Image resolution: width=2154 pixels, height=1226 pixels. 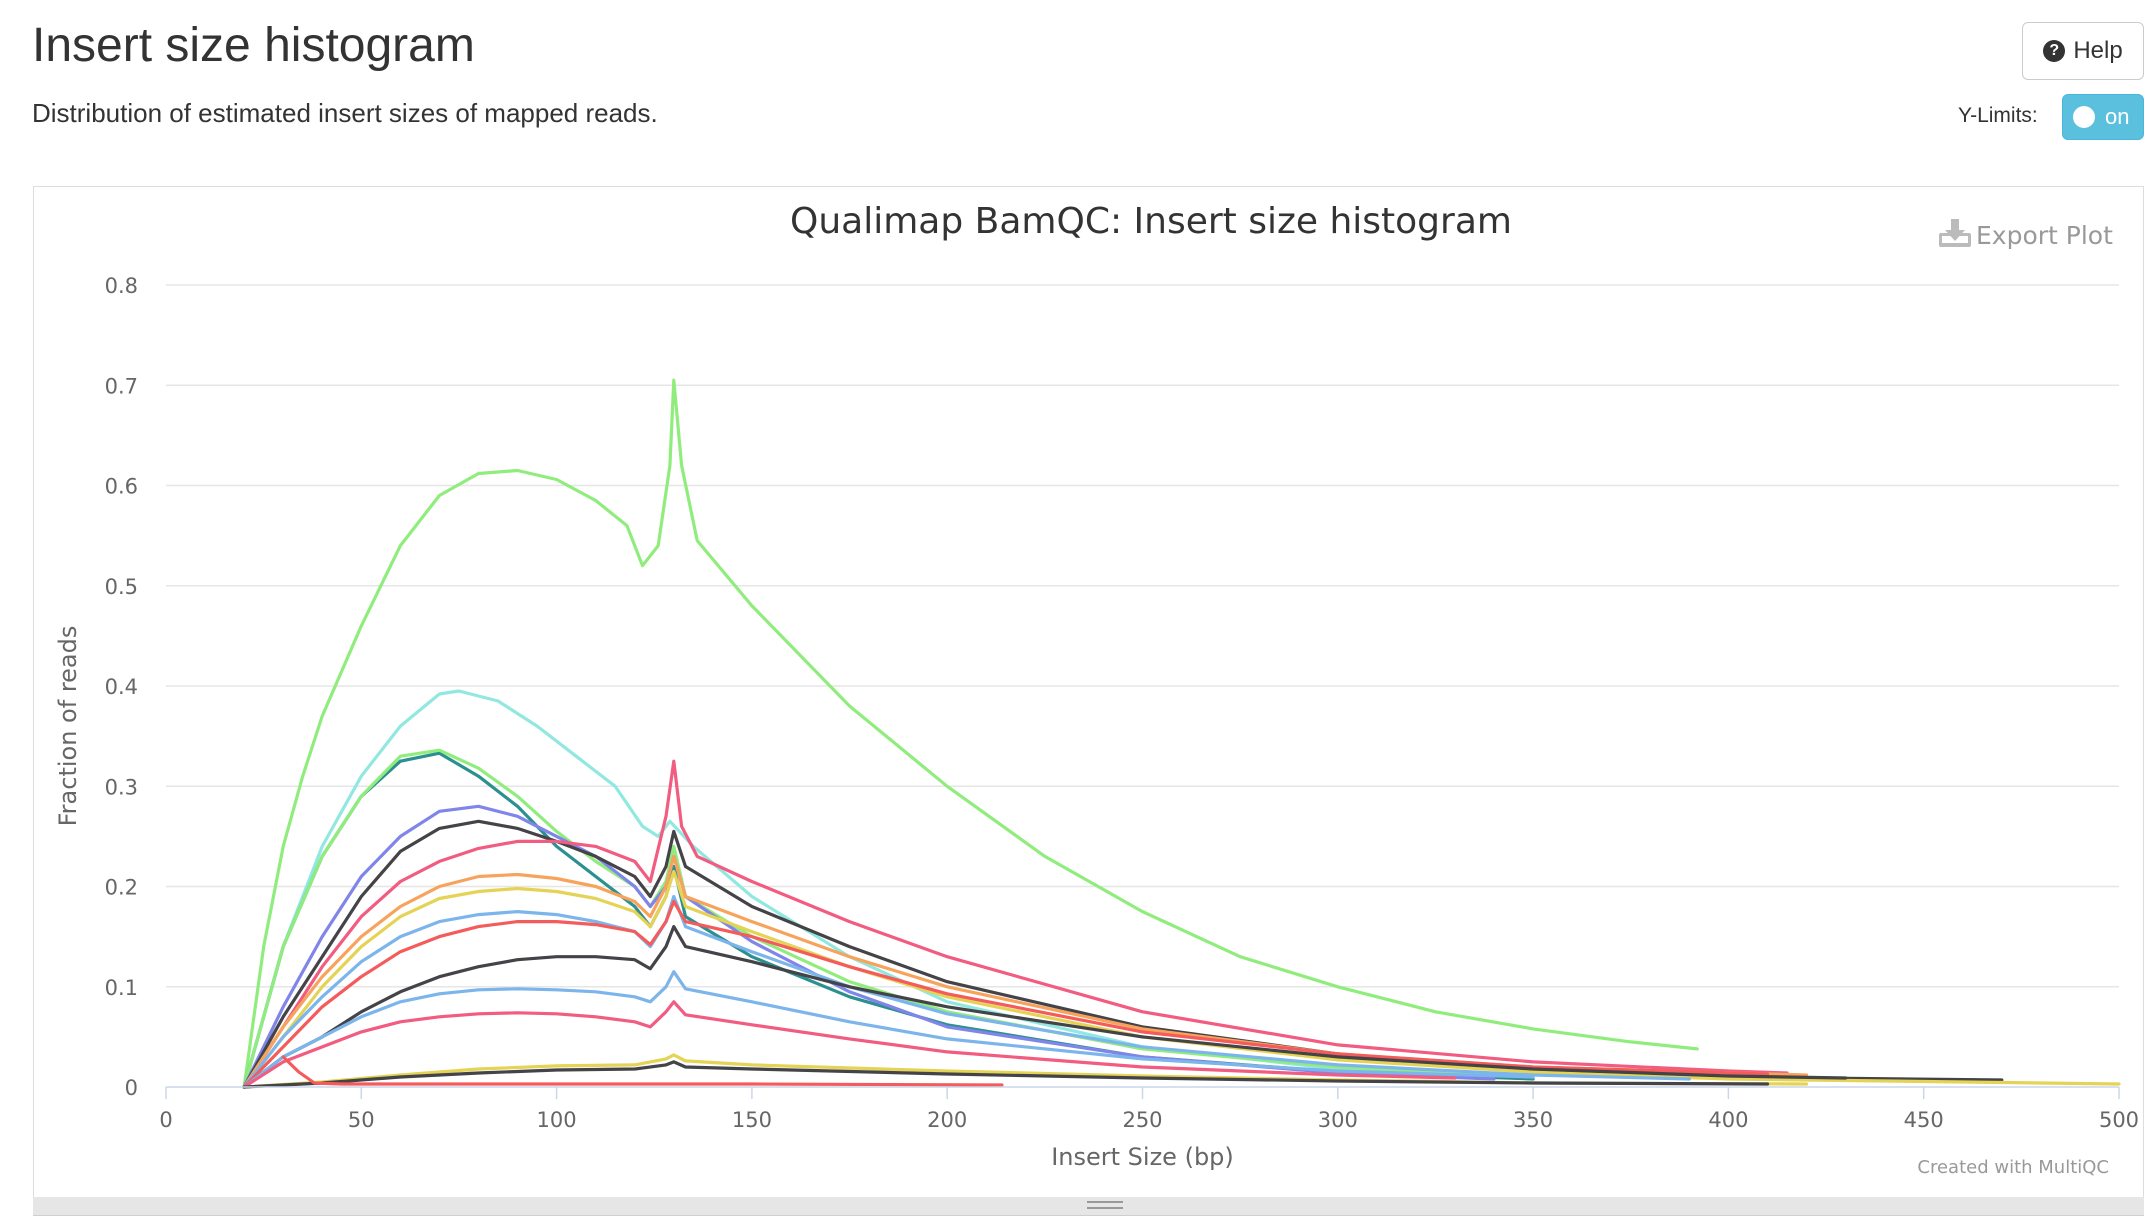 I want to click on y-tick-label-5: 0.5, so click(x=121, y=587).